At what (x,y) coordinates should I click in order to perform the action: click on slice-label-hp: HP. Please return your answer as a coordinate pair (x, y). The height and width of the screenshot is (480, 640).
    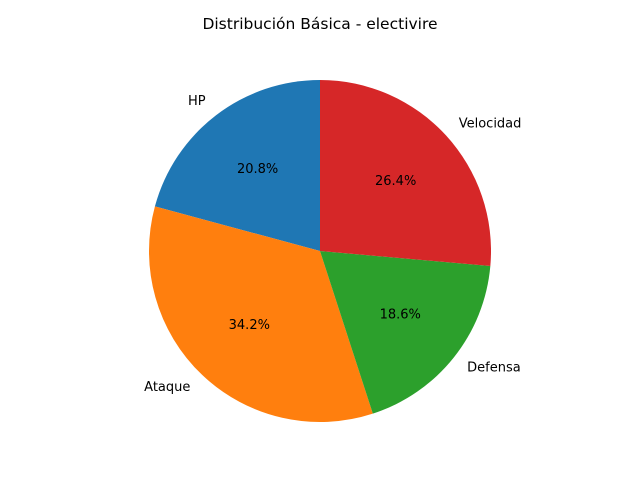
    Looking at the image, I should click on (197, 101).